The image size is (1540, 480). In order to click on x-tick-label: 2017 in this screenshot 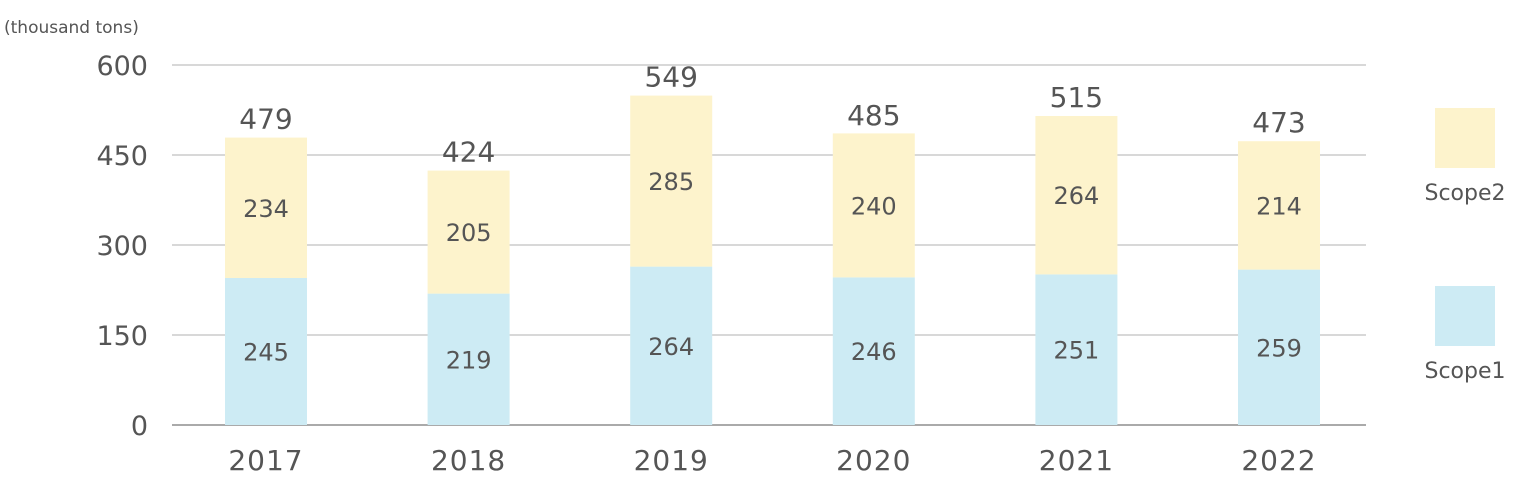, I will do `click(265, 460)`.